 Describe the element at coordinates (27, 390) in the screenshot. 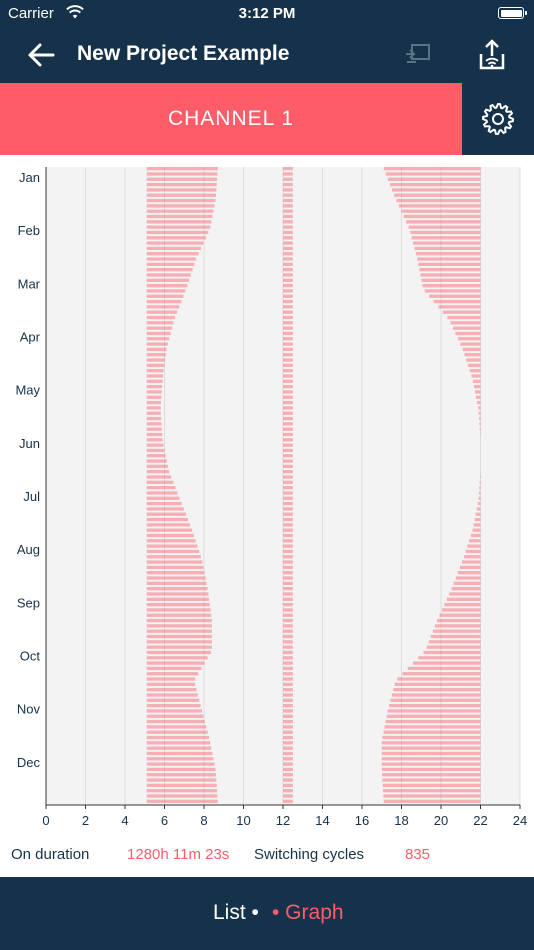

I see `month-label: May` at that location.